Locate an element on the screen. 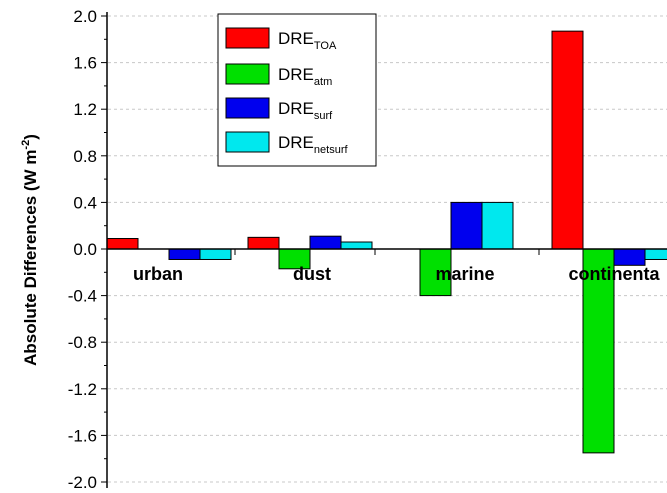 Image resolution: width=667 pixels, height=493 pixels. y-tick-labels: 2.0 1.6 1.2 0.8 0.4 0.0 -0.4 -0.8 -1.2 -1.6 -2.0 is located at coordinates (82, 249).